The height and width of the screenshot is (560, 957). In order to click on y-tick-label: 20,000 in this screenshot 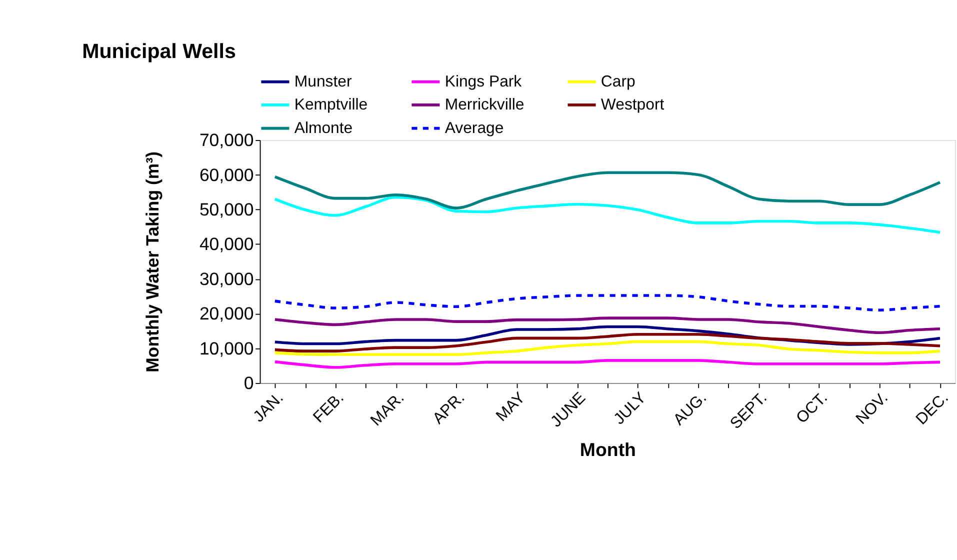, I will do `click(226, 314)`.